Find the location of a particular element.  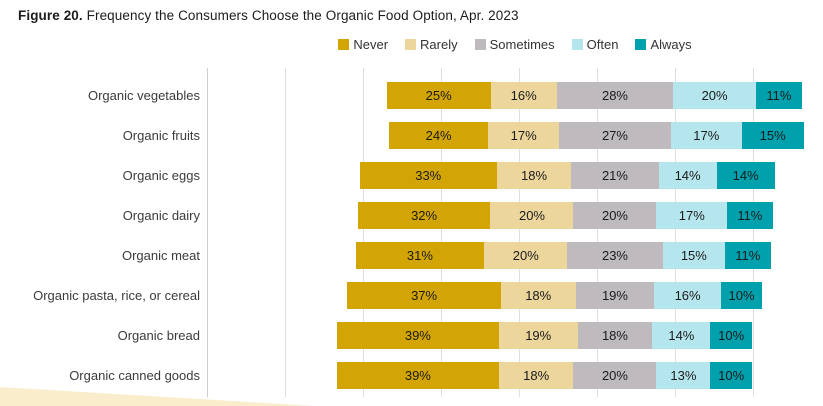

legend-label: Often is located at coordinates (602, 44).